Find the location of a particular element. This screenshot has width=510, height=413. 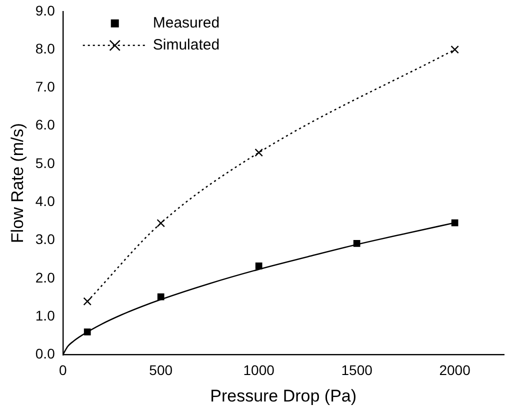

y-tick-label: 4.0 is located at coordinates (45, 201).